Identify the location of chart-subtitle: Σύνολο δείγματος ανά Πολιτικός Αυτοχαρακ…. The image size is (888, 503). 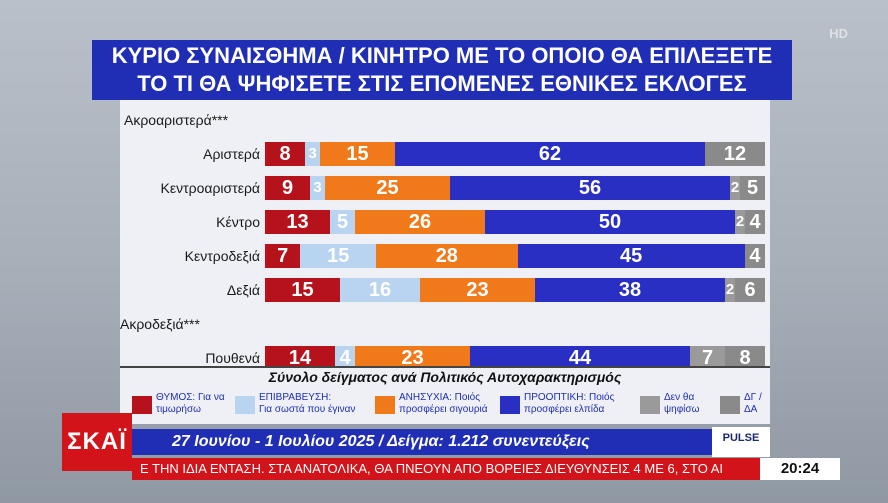
(445, 376).